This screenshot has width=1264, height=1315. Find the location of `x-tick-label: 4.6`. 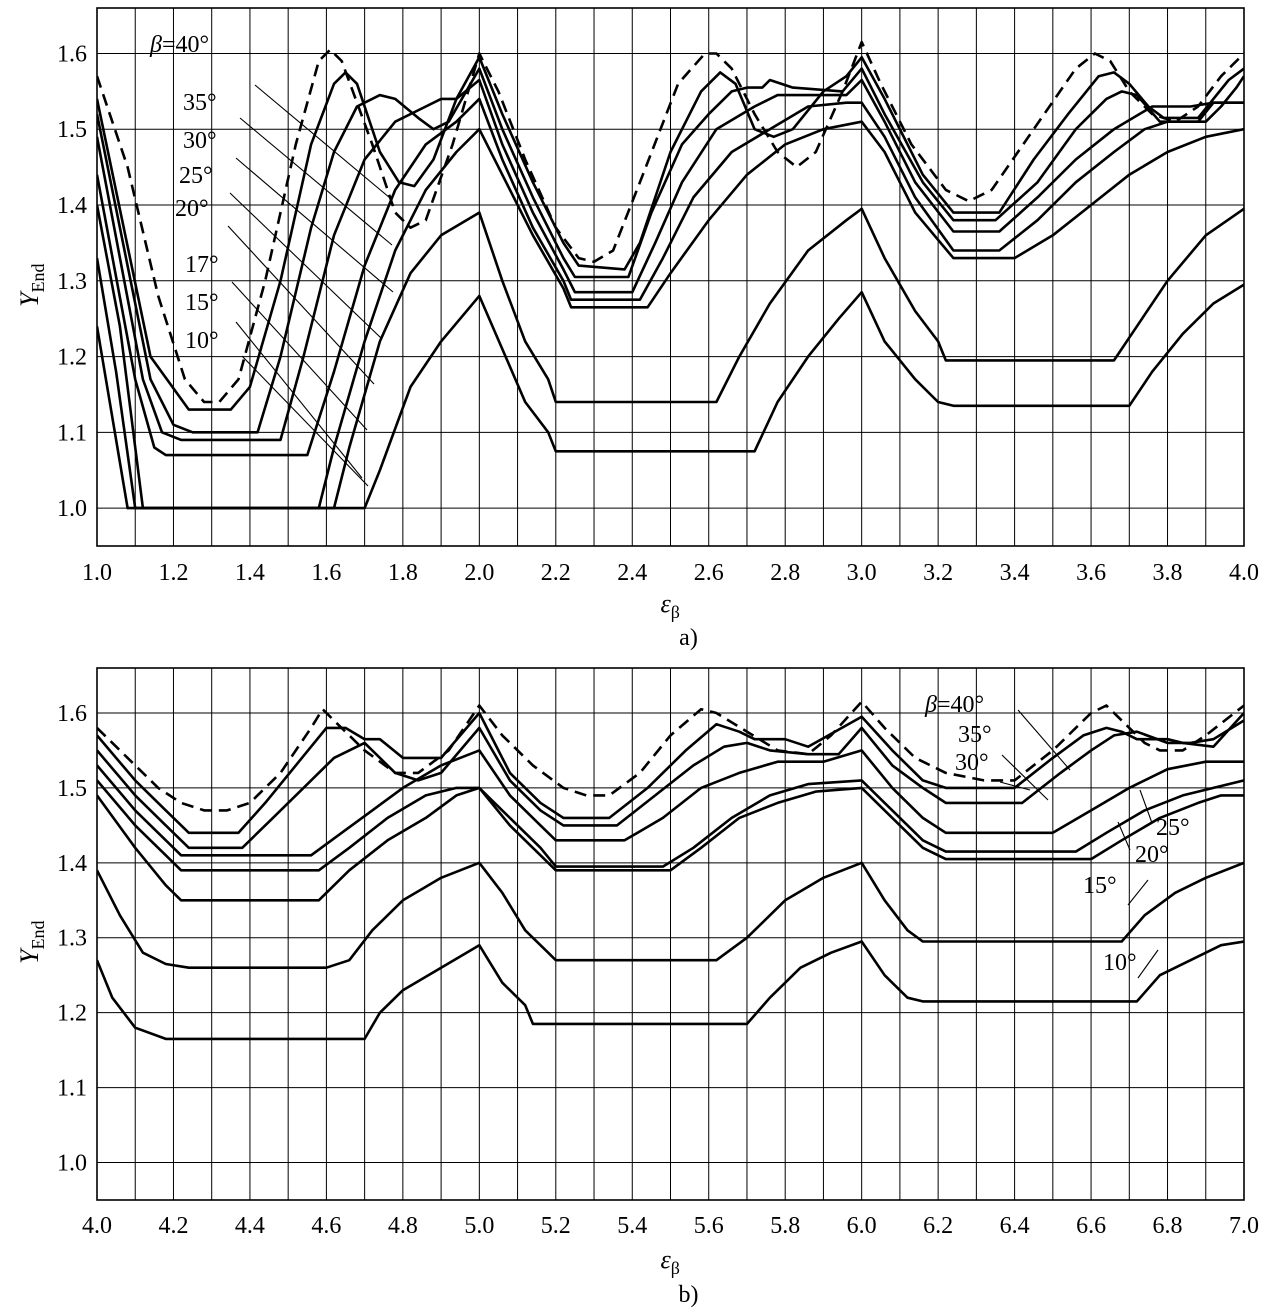

x-tick-label: 4.6 is located at coordinates (326, 1226).